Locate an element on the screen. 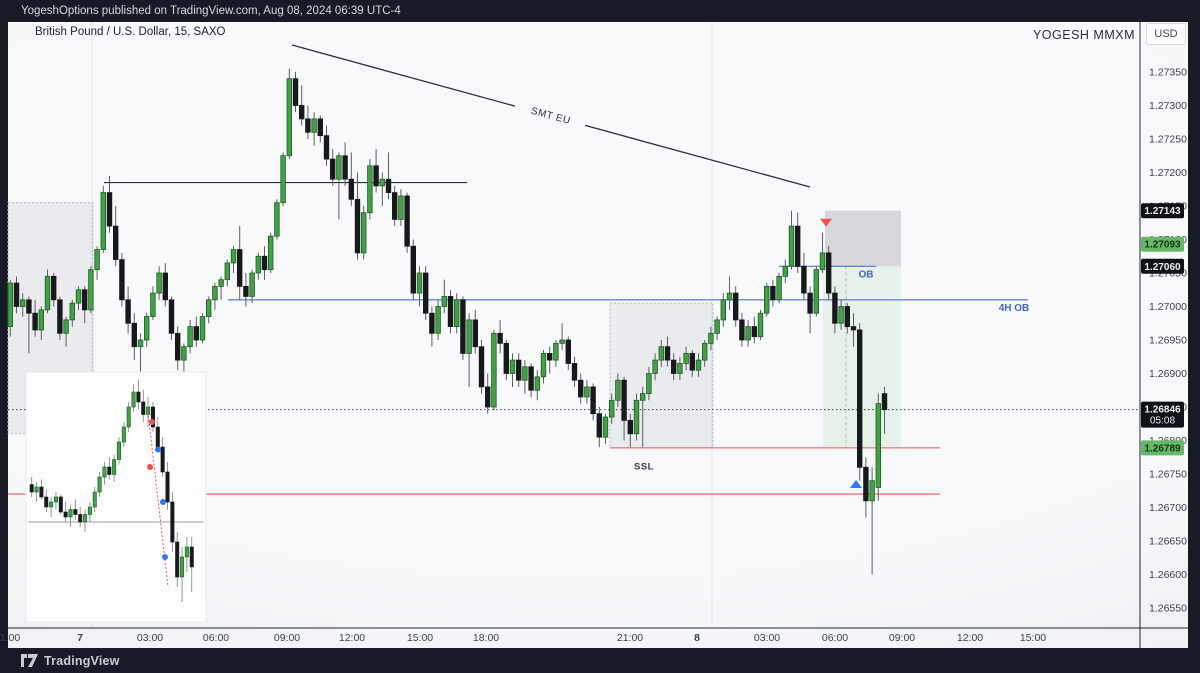 This screenshot has width=1200, height=673. inset-mini-chart is located at coordinates (116, 497).